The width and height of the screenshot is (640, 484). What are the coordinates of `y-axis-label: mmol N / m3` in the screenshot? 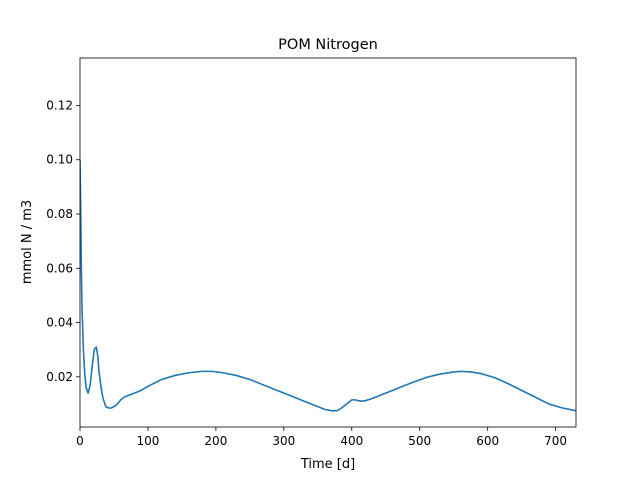 It's located at (27, 242).